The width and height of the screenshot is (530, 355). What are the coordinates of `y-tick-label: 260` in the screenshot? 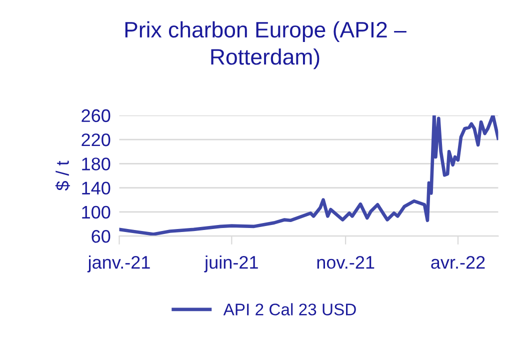 It's located at (96, 115).